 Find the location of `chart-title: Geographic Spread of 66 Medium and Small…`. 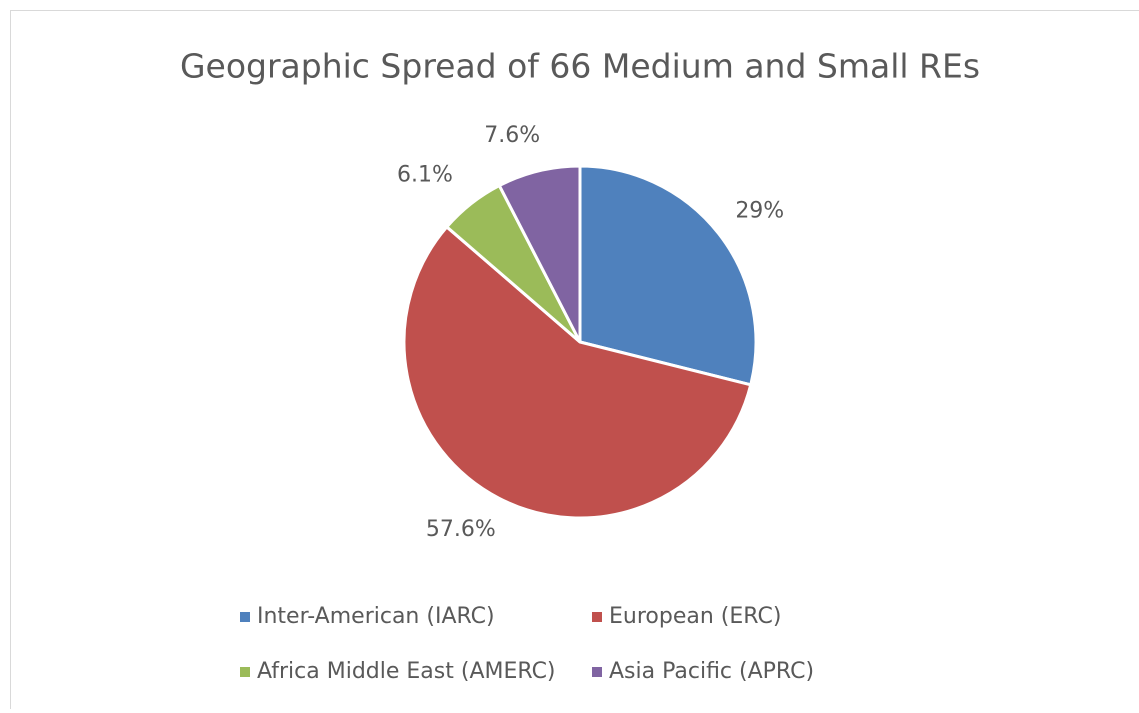

chart-title: Geographic Spread of 66 Medium and Small… is located at coordinates (580, 66).